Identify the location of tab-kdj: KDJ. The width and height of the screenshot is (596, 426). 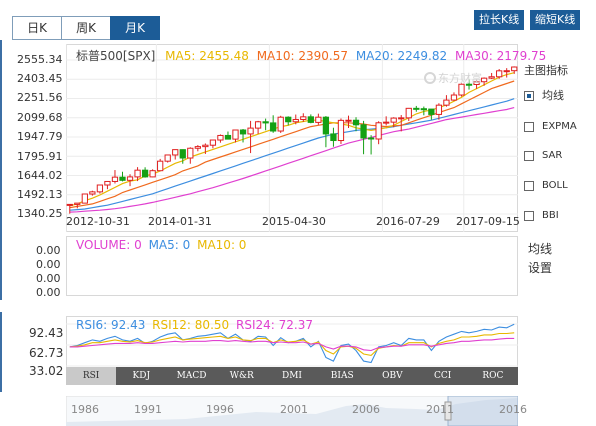
(141, 376).